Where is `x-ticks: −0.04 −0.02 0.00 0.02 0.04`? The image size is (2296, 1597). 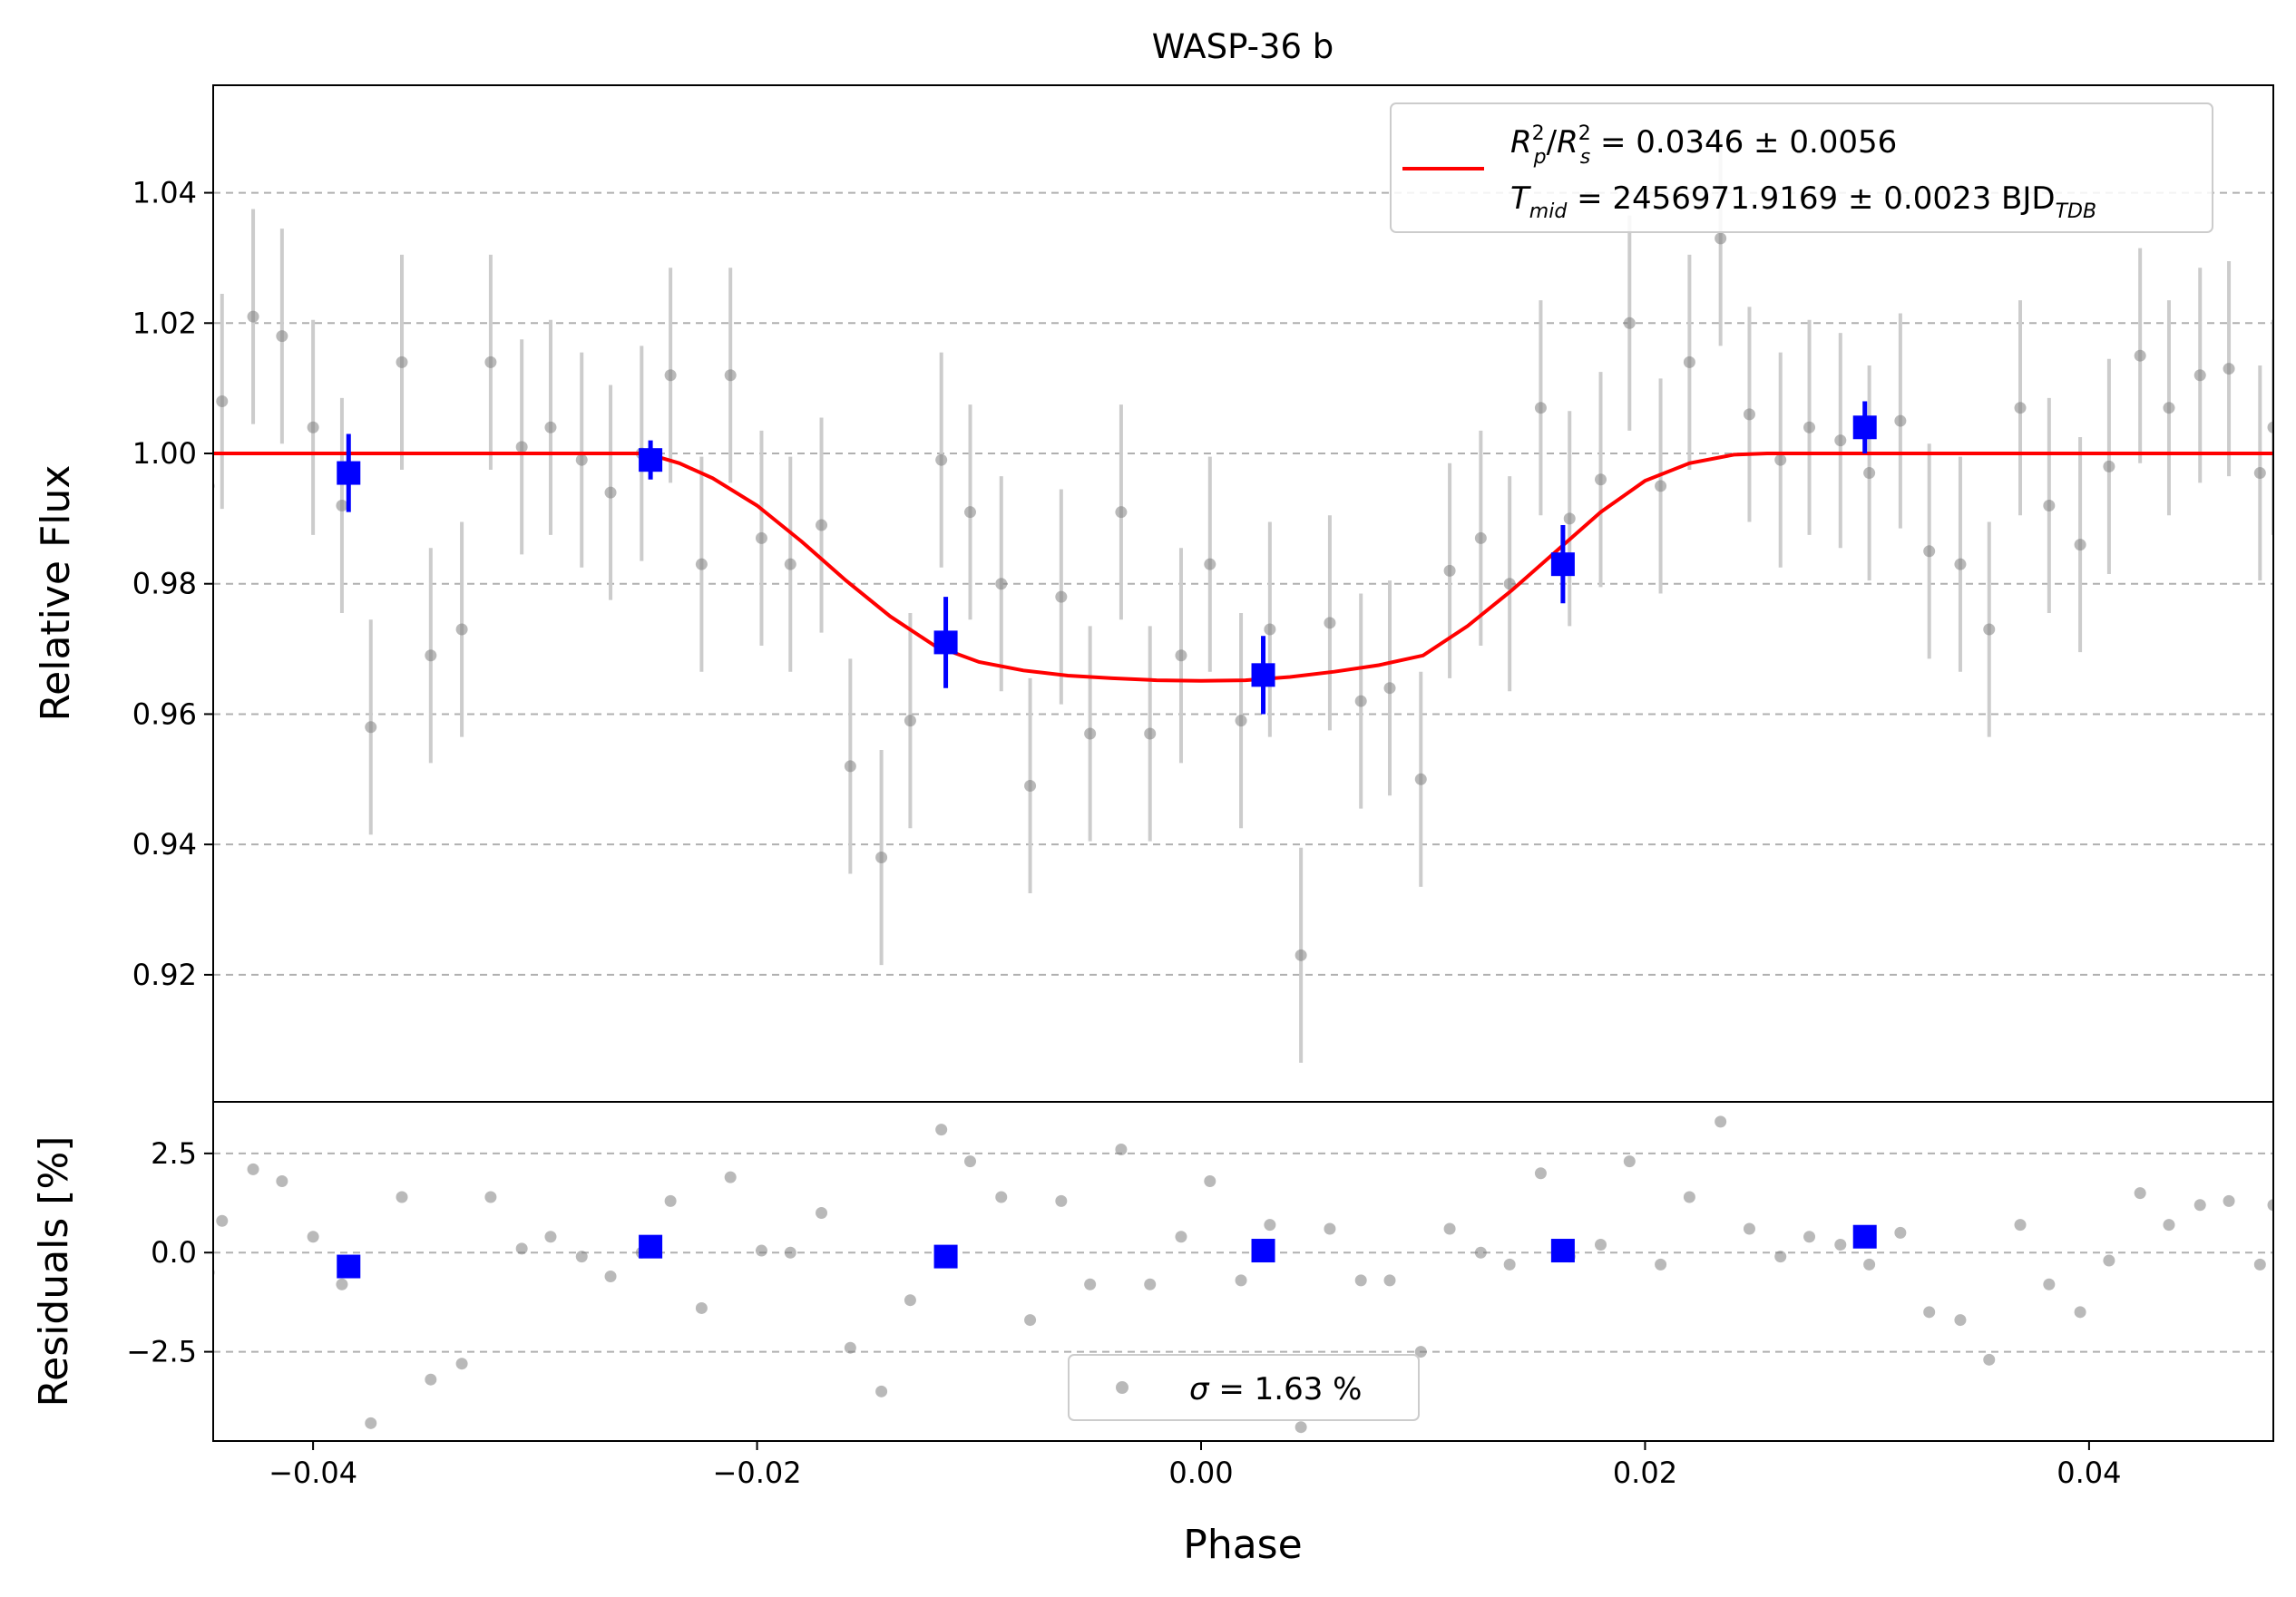
x-ticks: −0.04 −0.02 0.00 0.02 0.04 is located at coordinates (1196, 1465).